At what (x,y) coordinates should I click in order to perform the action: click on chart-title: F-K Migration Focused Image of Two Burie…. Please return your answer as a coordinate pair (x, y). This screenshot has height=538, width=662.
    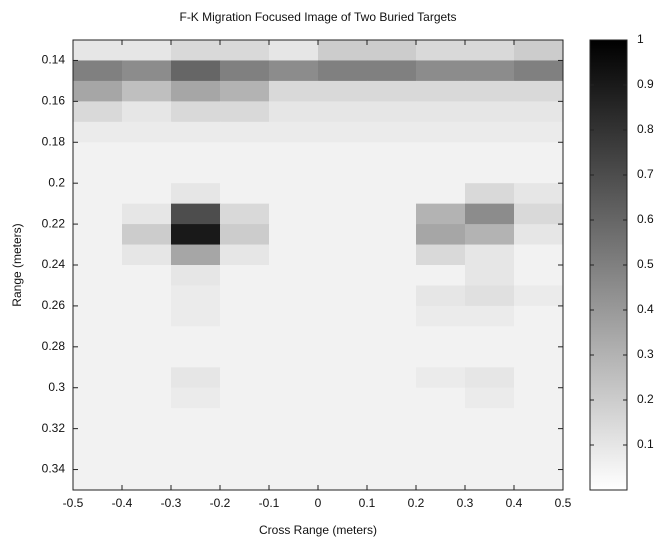
    Looking at the image, I should click on (317, 17).